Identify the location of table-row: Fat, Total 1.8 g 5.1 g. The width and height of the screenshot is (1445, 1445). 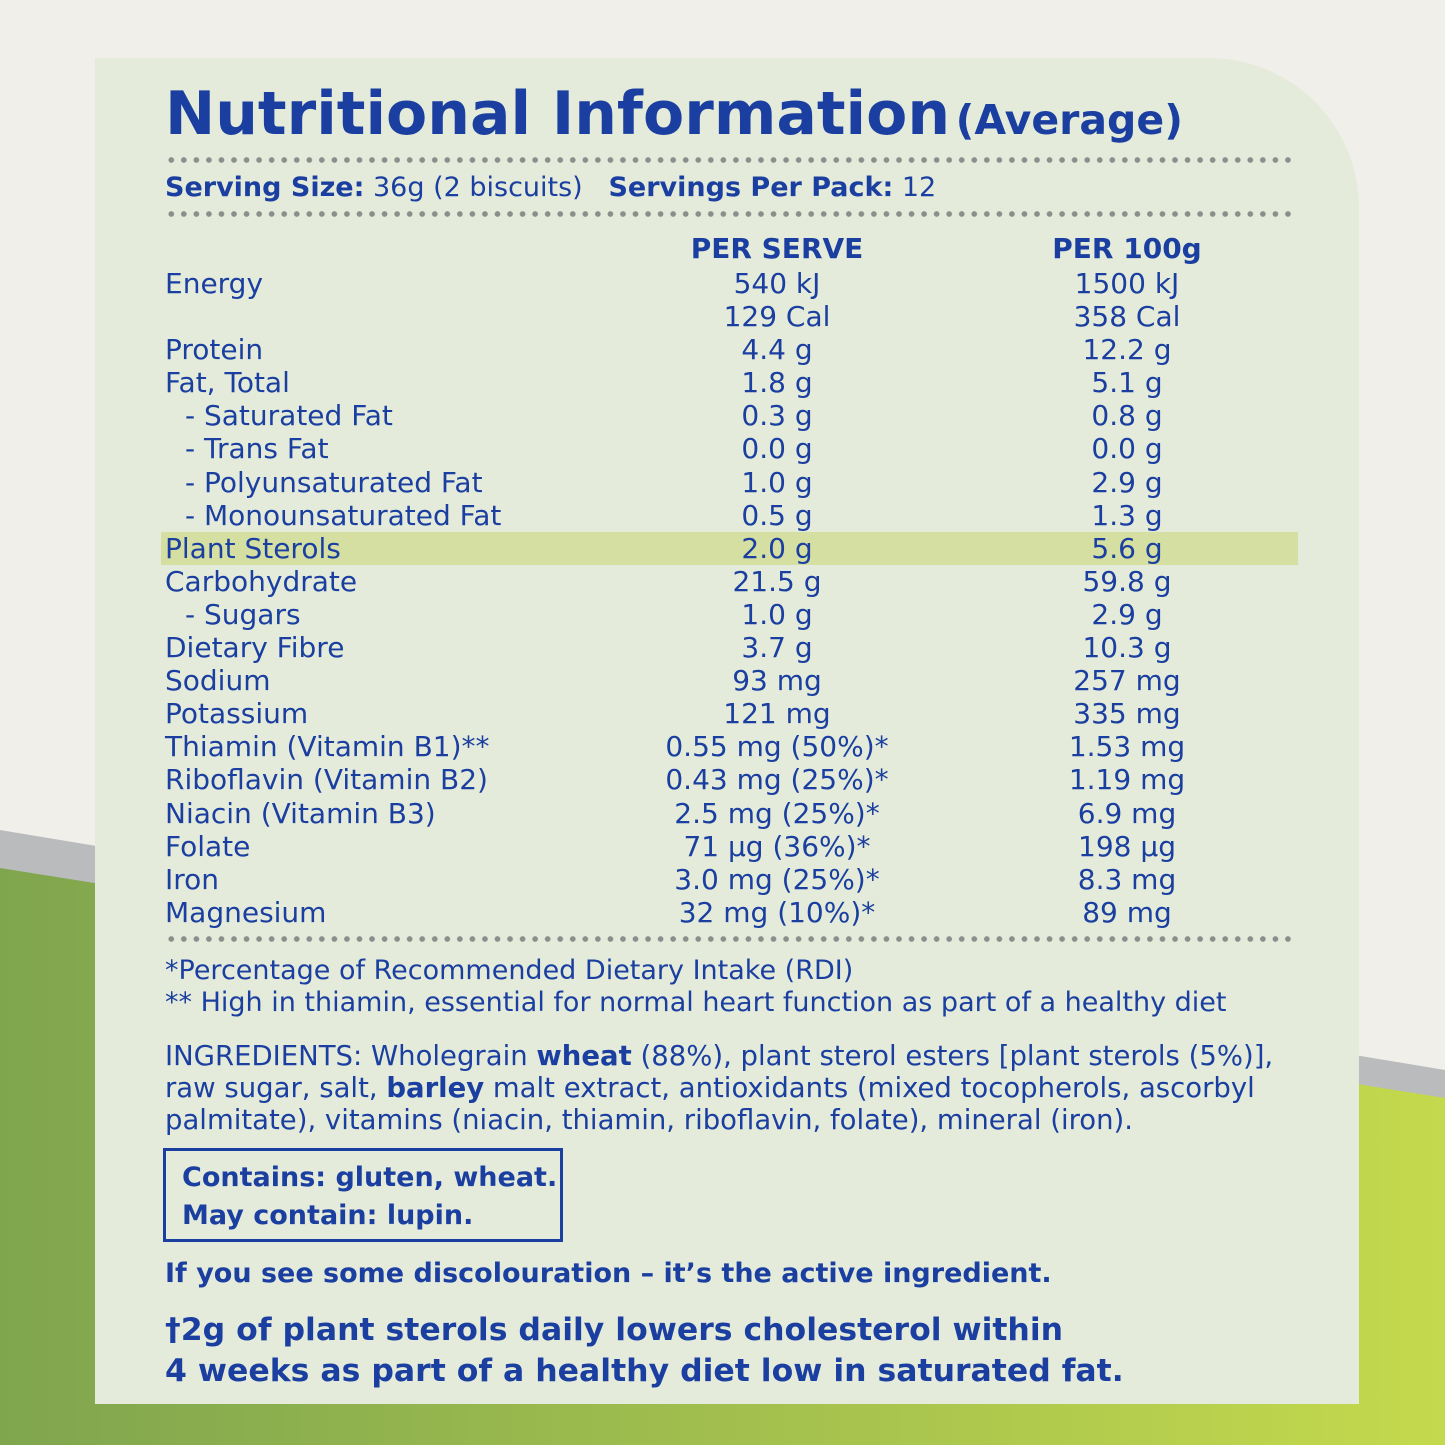
(722, 382).